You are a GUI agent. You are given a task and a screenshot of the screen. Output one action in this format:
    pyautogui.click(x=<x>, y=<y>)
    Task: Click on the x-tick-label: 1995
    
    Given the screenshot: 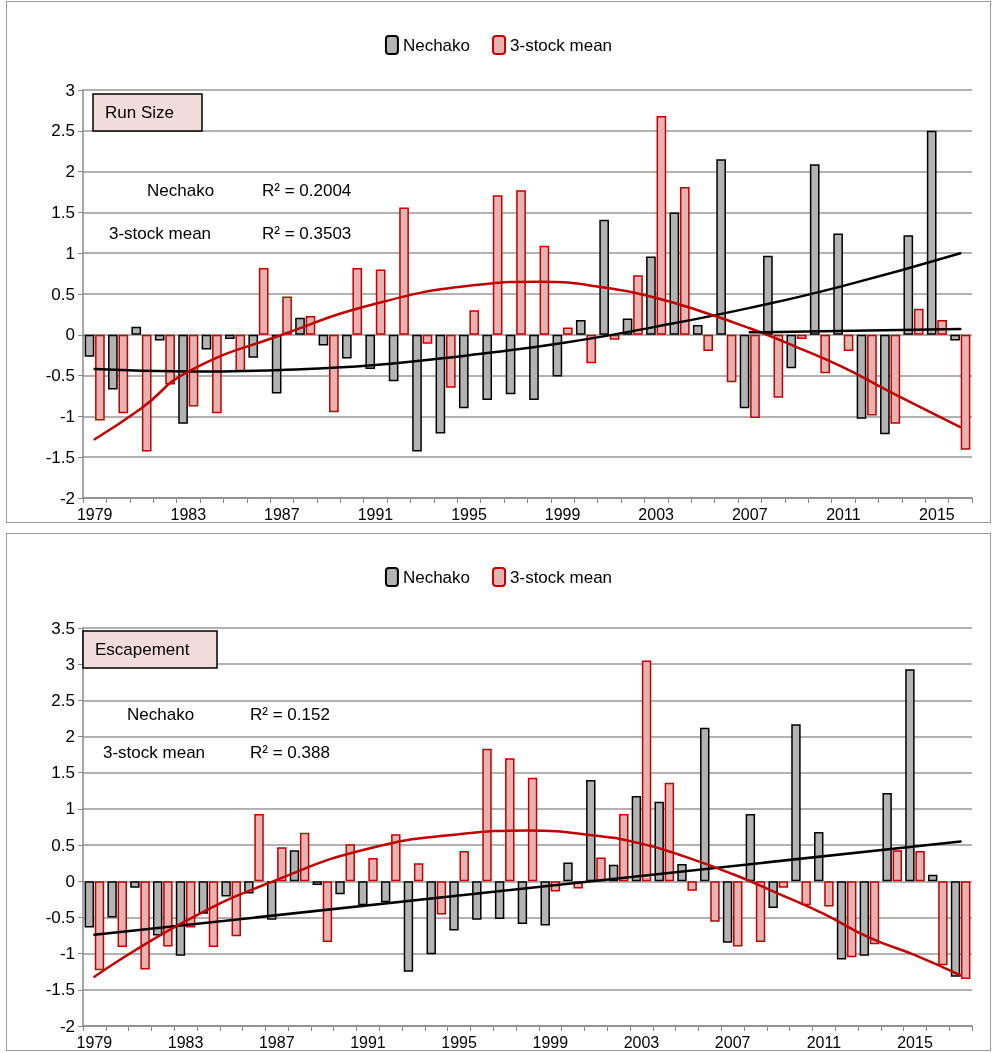 What is the action you would take?
    pyautogui.click(x=459, y=1042)
    